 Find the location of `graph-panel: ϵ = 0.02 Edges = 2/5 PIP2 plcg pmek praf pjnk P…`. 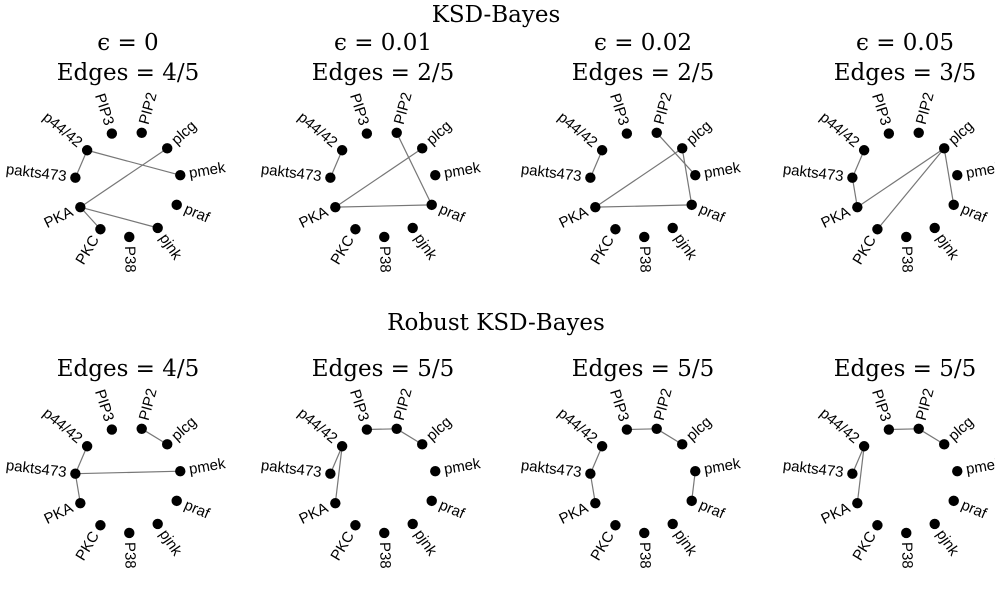

graph-panel: ϵ = 0.02 Edges = 2/5 PIP2 plcg pmek praf pjnk P… is located at coordinates (631, 151).